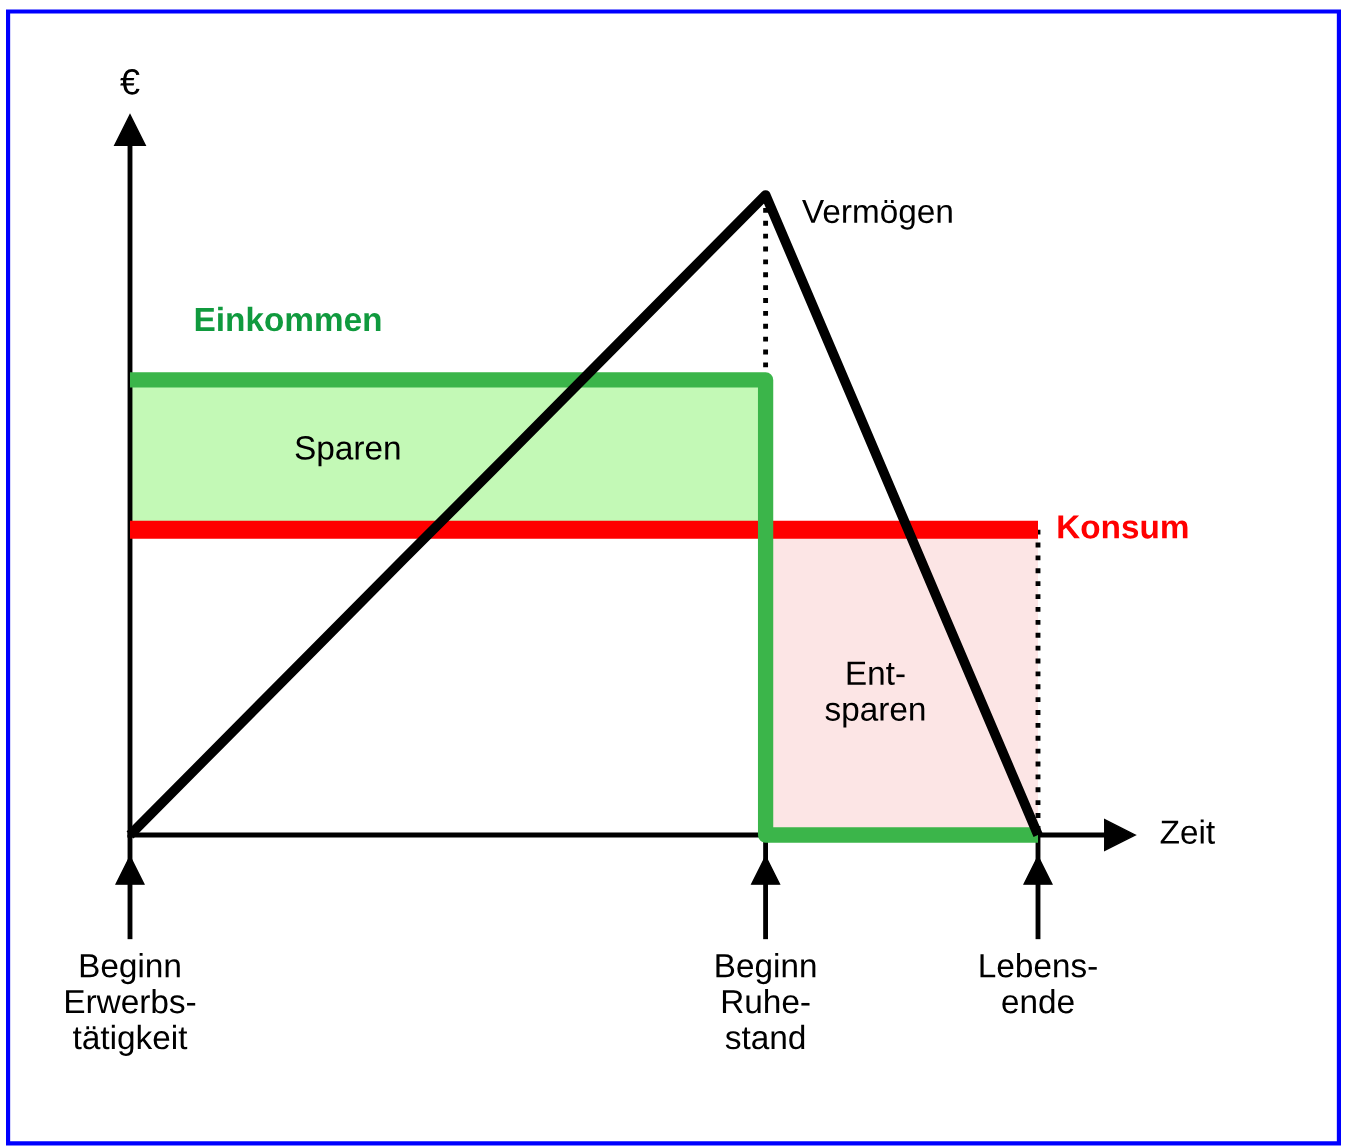 The height and width of the screenshot is (1148, 1347). Describe the element at coordinates (766, 1001) in the screenshot. I see `x-tick-label: Beginn Ruhe- stand` at that location.